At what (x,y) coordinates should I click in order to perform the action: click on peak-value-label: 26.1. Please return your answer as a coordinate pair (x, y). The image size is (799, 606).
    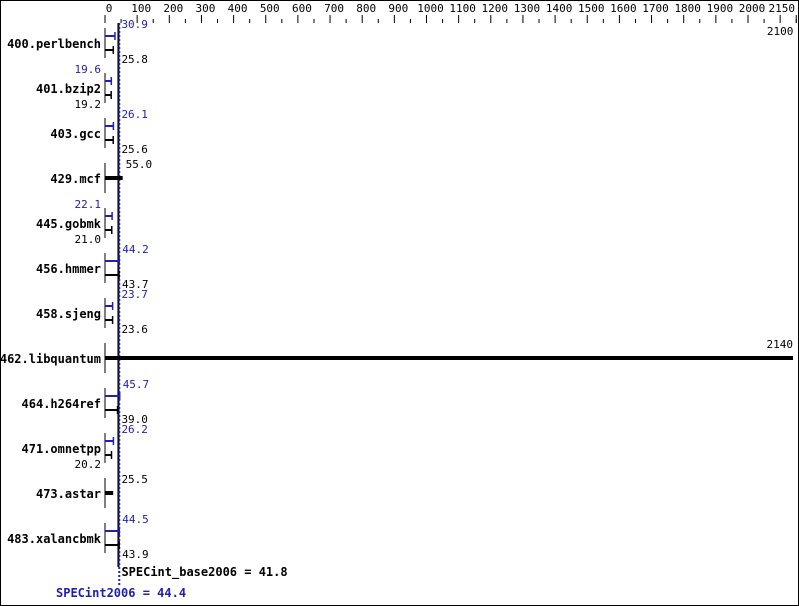
    Looking at the image, I should click on (134, 114).